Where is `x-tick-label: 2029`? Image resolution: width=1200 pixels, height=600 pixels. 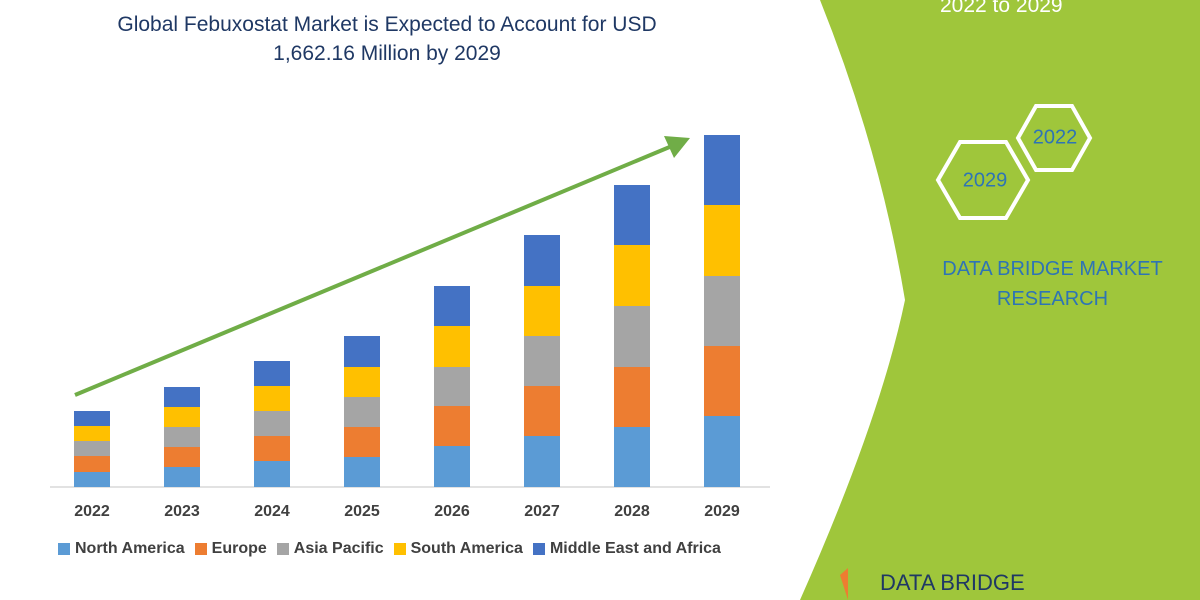 x-tick-label: 2029 is located at coordinates (722, 511).